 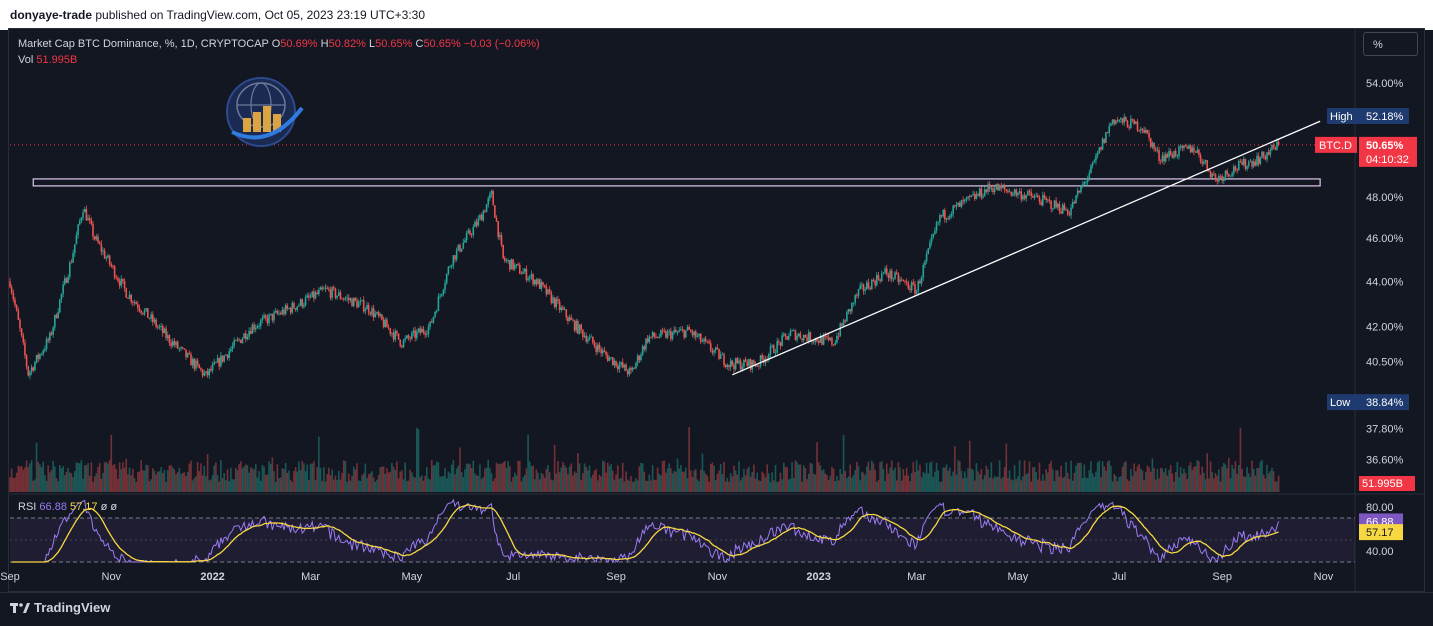 I want to click on rsi-axis-tick: 80.00, so click(x=1380, y=508).